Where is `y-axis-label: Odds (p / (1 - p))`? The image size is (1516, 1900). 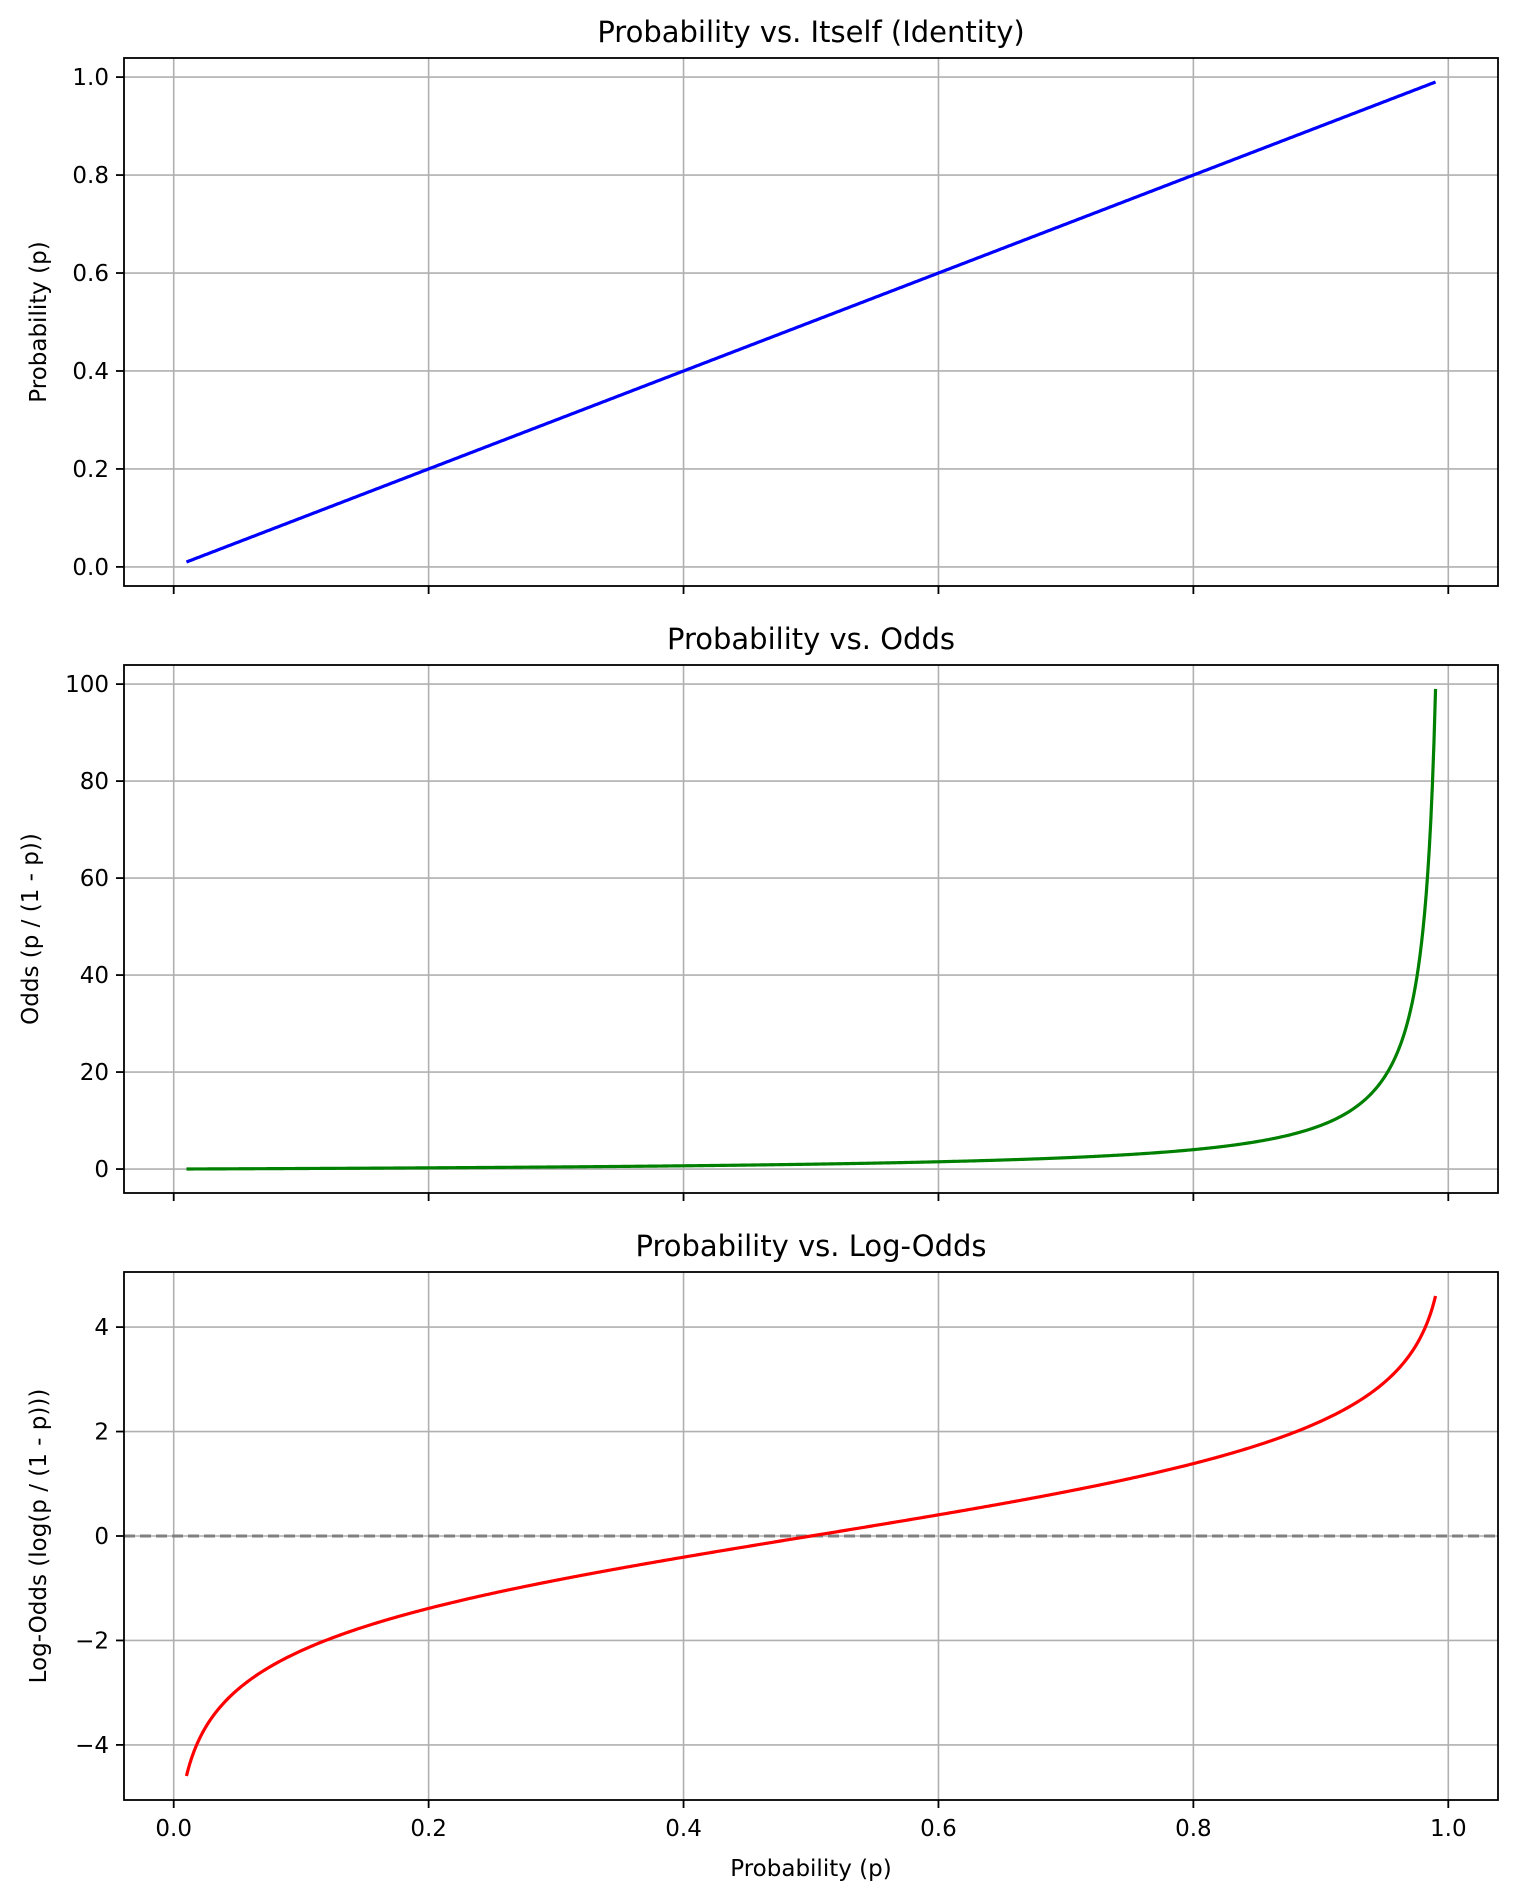 y-axis-label: Odds (p / (1 - p)) is located at coordinates (31, 929).